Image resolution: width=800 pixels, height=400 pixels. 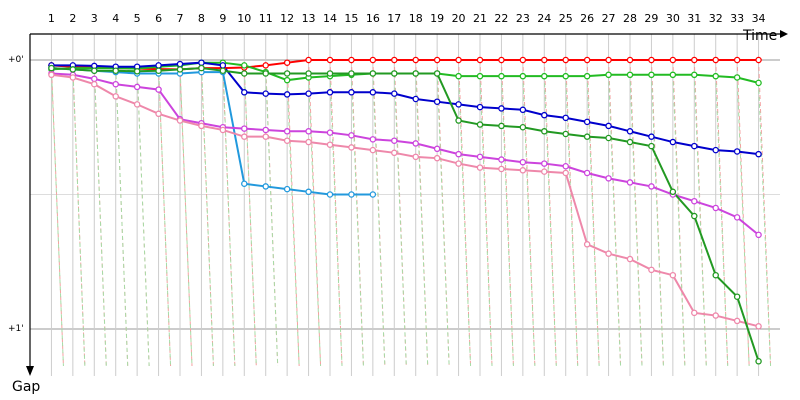 I want to click on lap-label: 10, so click(x=244, y=18).